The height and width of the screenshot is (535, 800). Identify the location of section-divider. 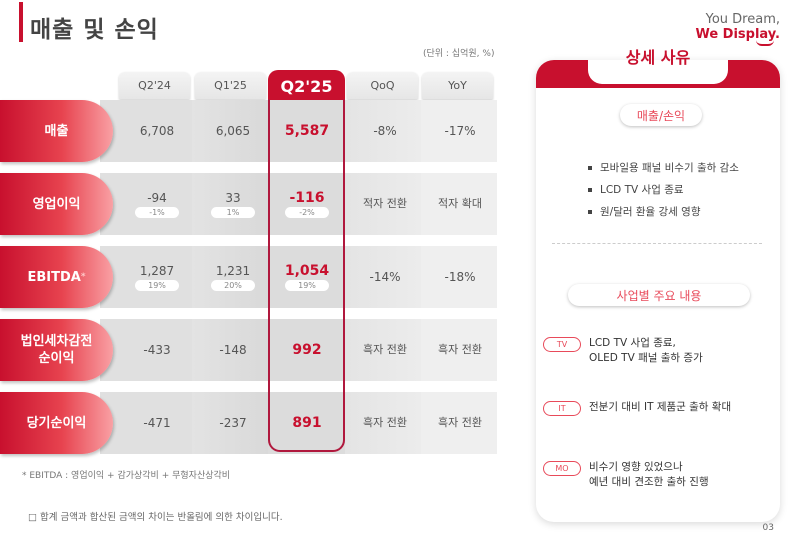
(657, 243).